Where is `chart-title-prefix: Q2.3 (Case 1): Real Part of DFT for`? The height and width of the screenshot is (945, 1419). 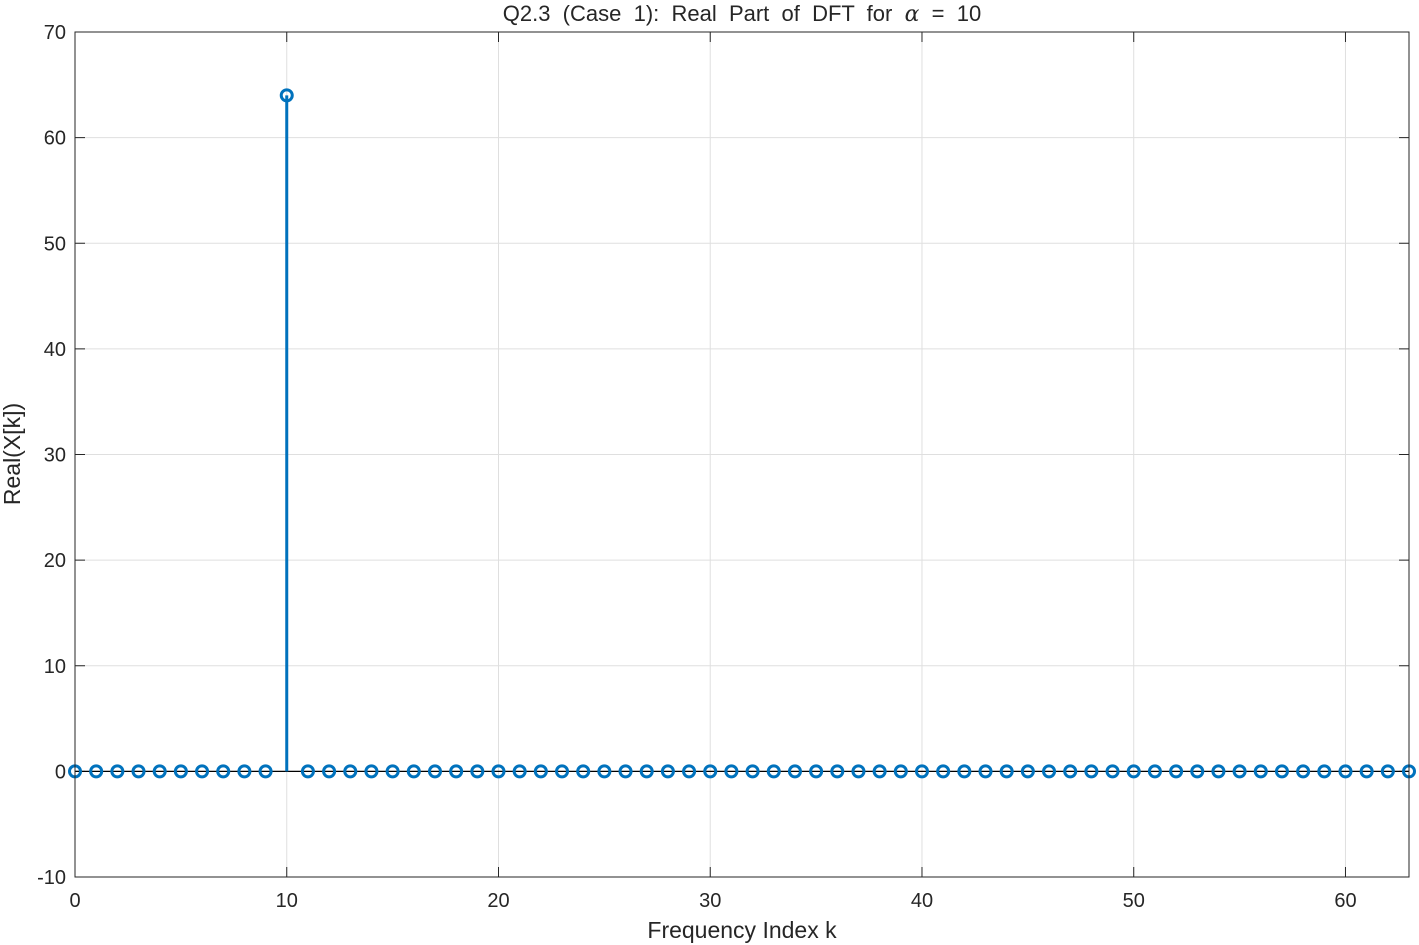
chart-title-prefix: Q2.3 (Case 1): Real Part of DFT for is located at coordinates (704, 13).